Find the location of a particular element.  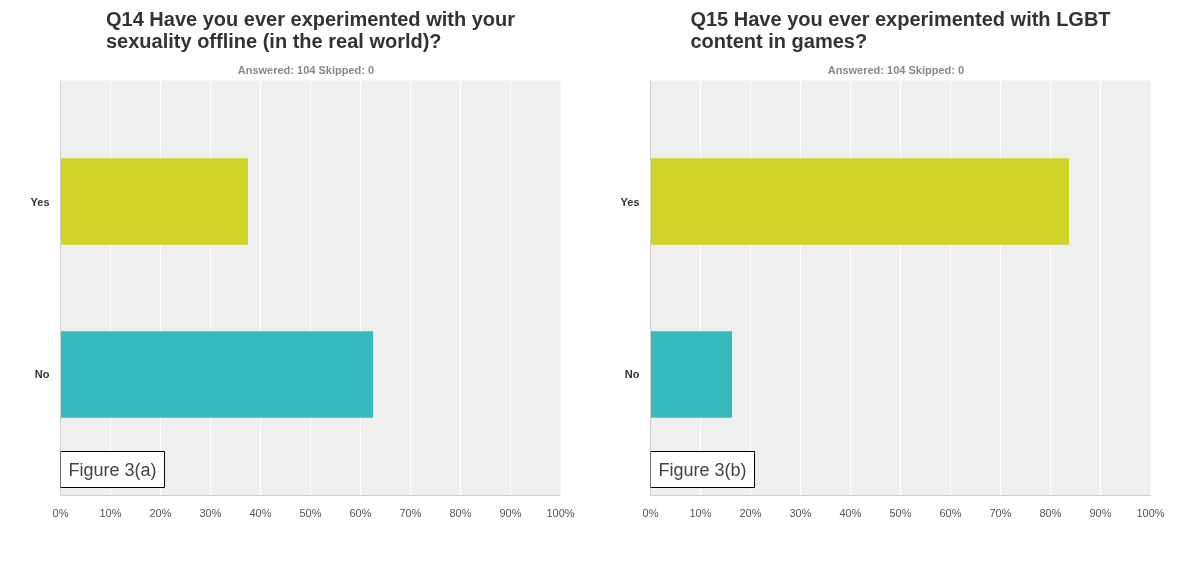

chart-title: Q15 Have you ever experimented with LGBT content in games? is located at coordinates (900, 29).